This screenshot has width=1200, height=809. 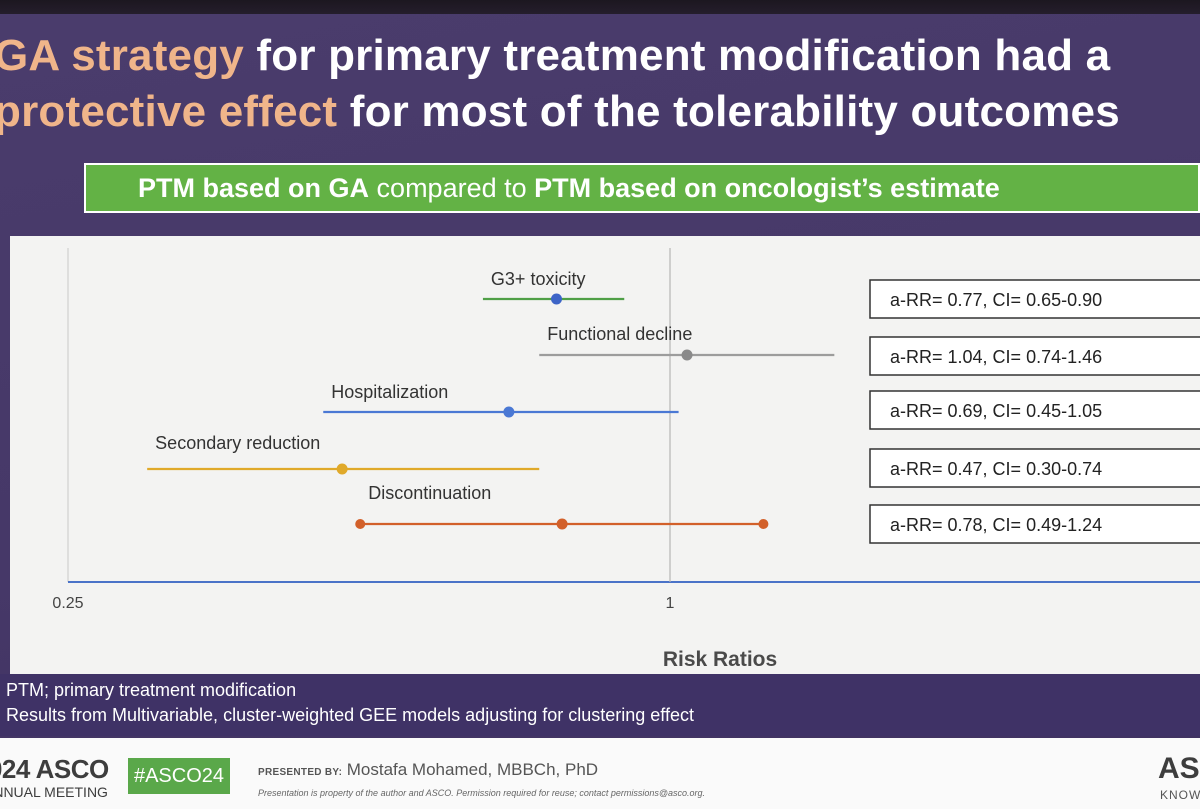 What do you see at coordinates (254, 188) in the screenshot?
I see `banner-ga: PTM based on GA` at bounding box center [254, 188].